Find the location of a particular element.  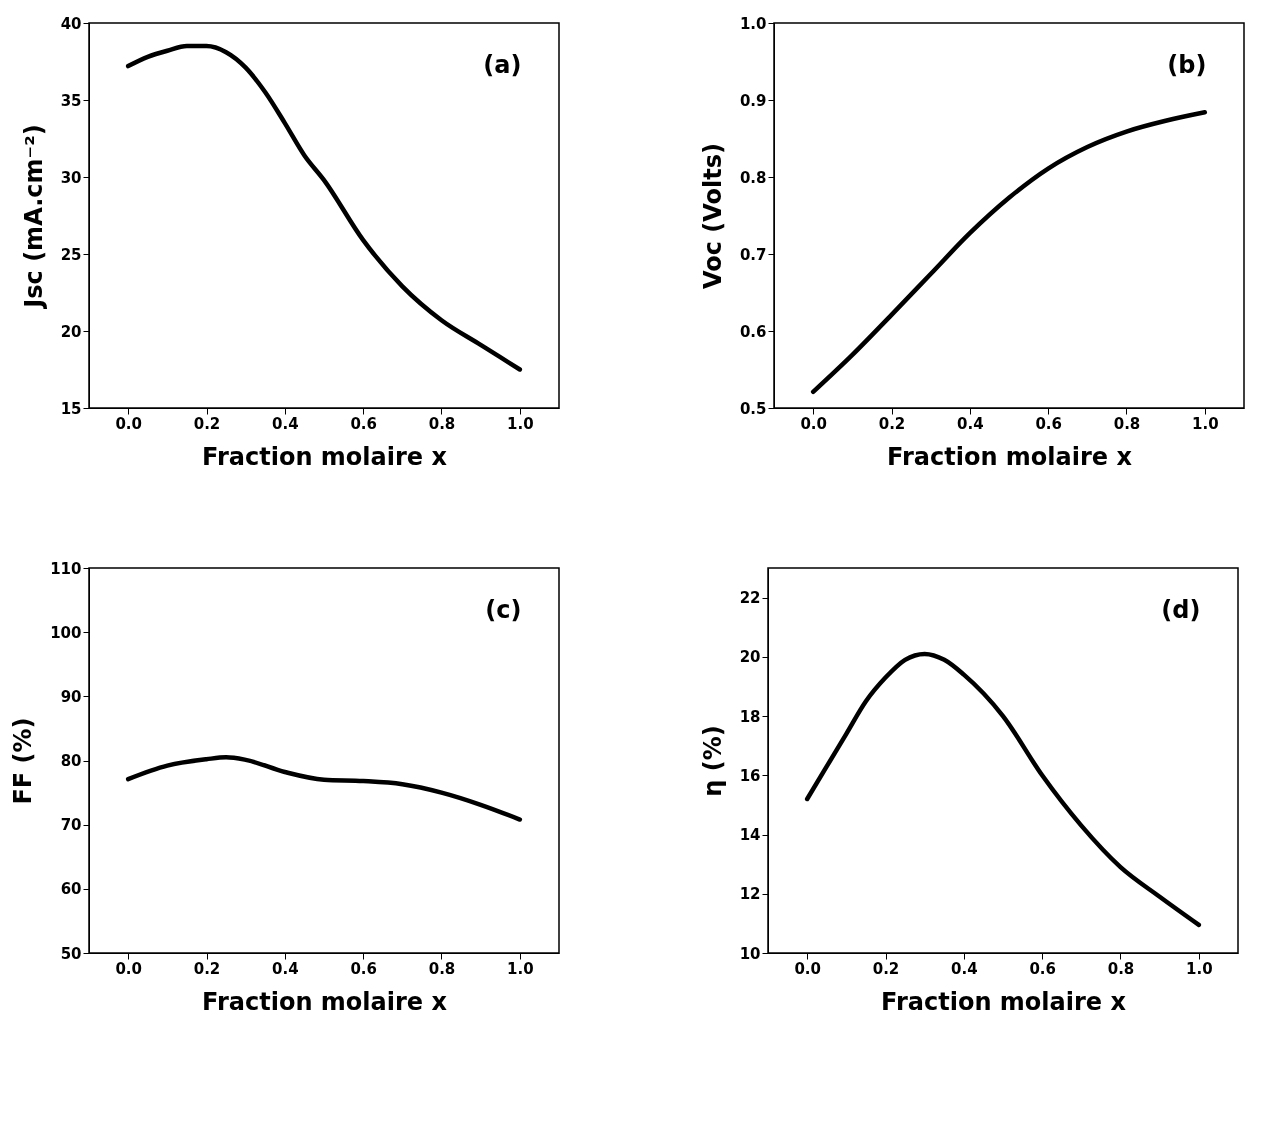

y-axis-title: Voc (Volts) is located at coordinates (712, 216).